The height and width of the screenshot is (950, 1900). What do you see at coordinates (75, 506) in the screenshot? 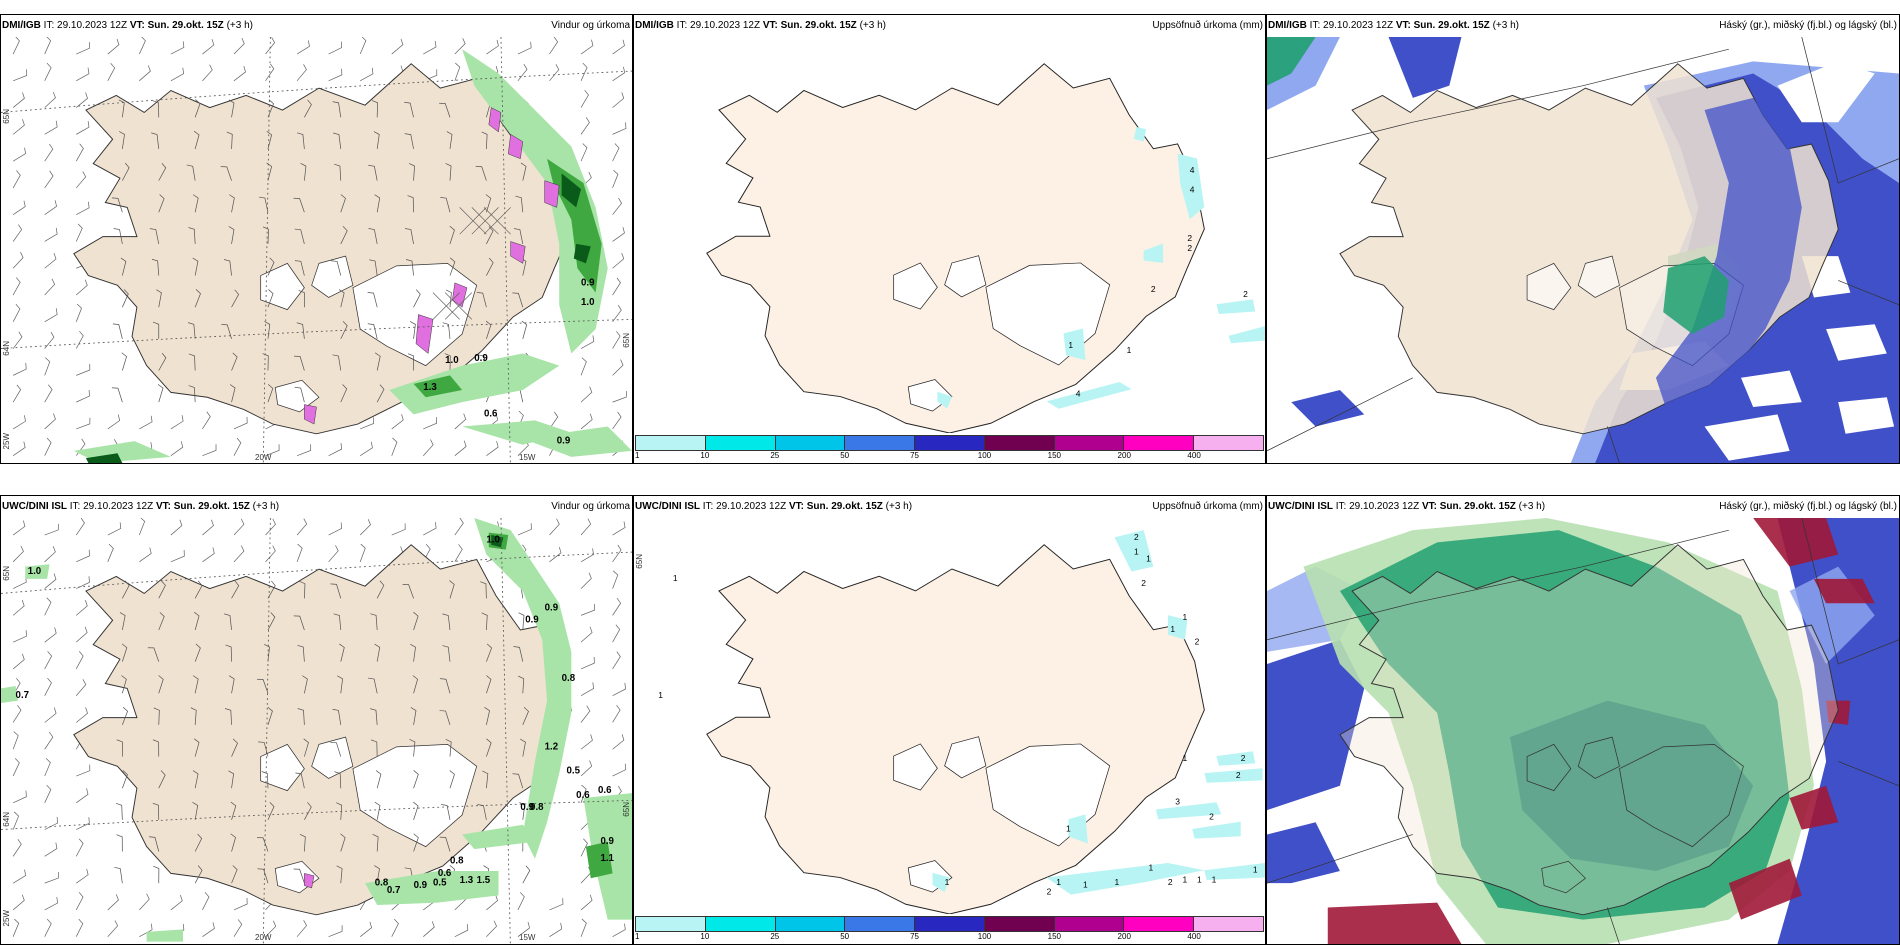
I see `it-label: IT:` at bounding box center [75, 506].